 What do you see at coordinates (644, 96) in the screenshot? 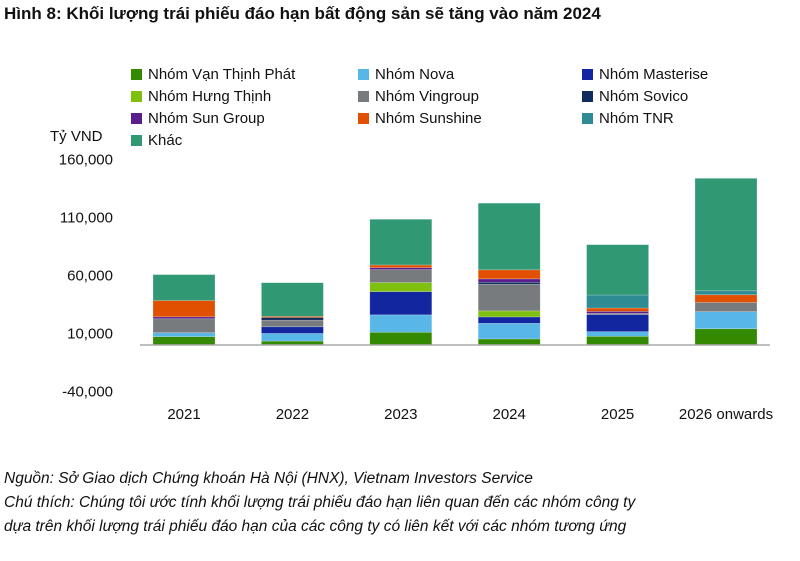
I see `legend-label: Nhóm Sovico` at bounding box center [644, 96].